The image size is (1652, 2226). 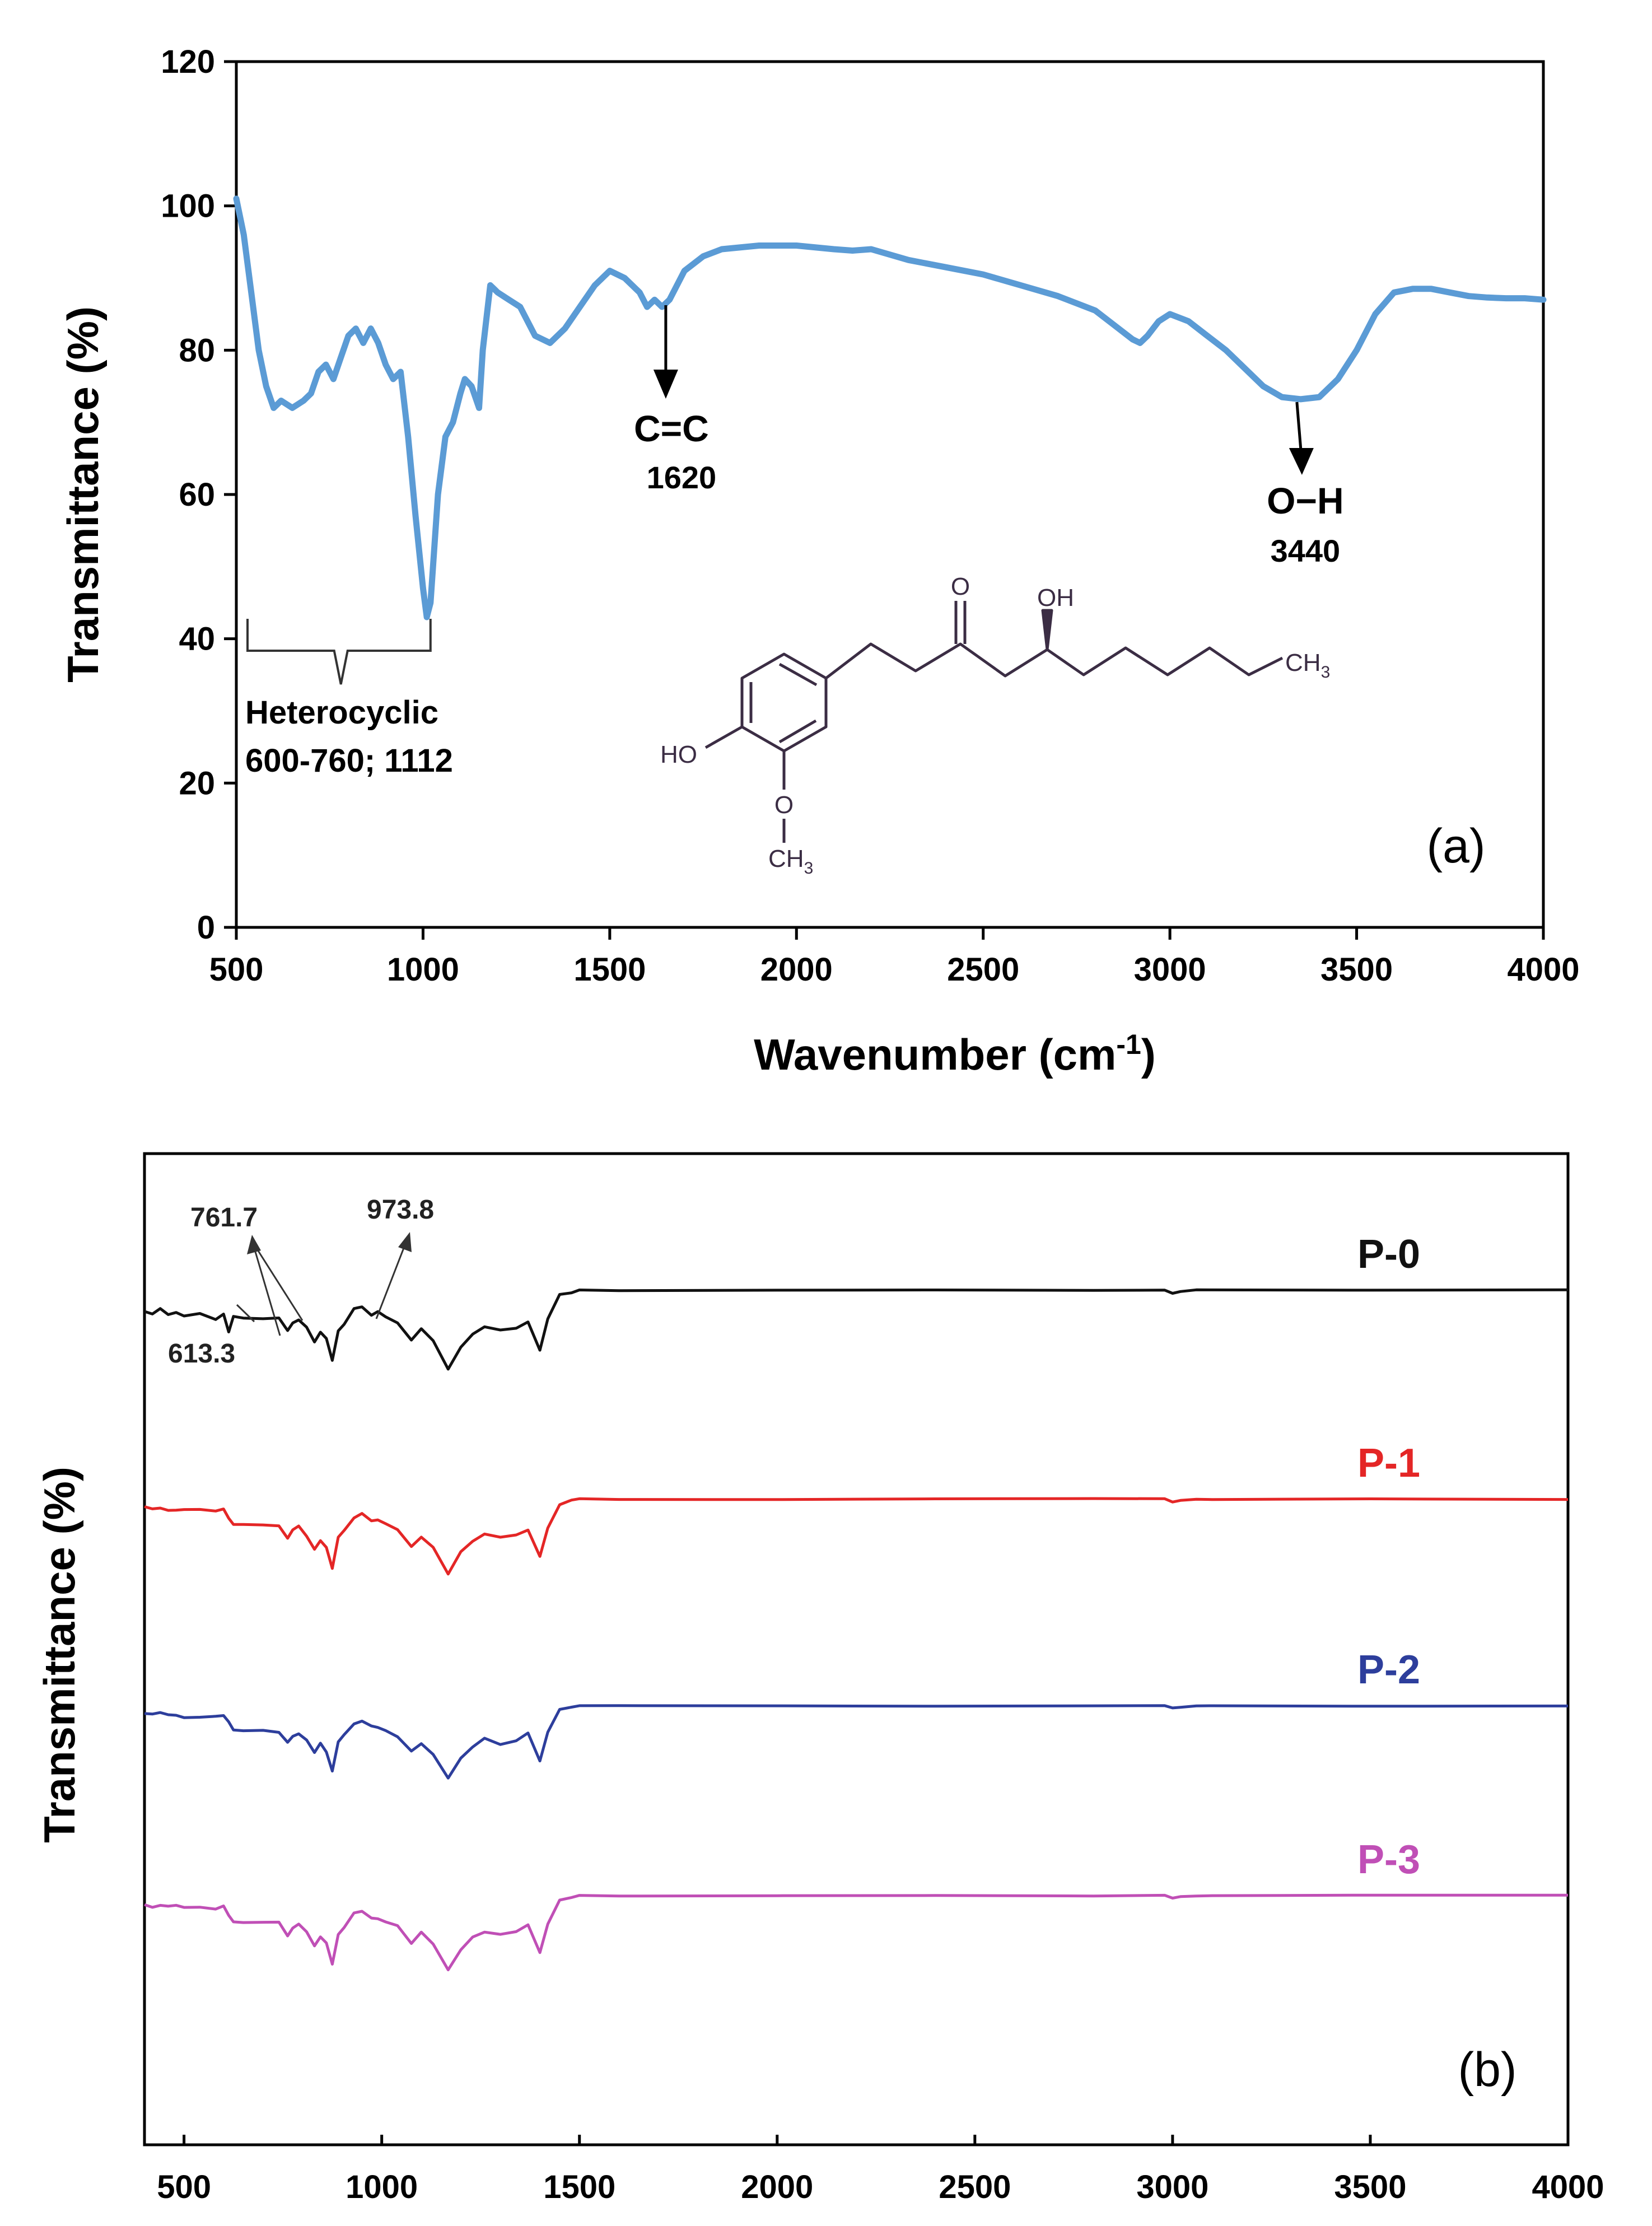 What do you see at coordinates (1302, 462) in the screenshot?
I see `annotation-oh-arrowhead` at bounding box center [1302, 462].